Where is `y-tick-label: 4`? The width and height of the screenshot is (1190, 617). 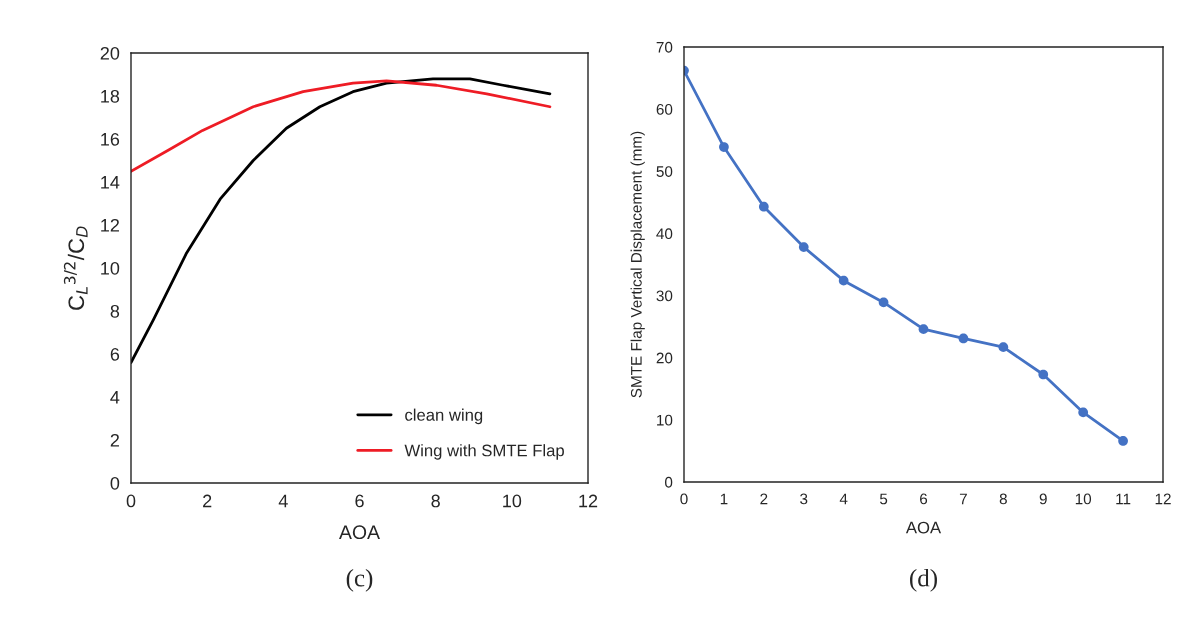
y-tick-label: 4 is located at coordinates (115, 397).